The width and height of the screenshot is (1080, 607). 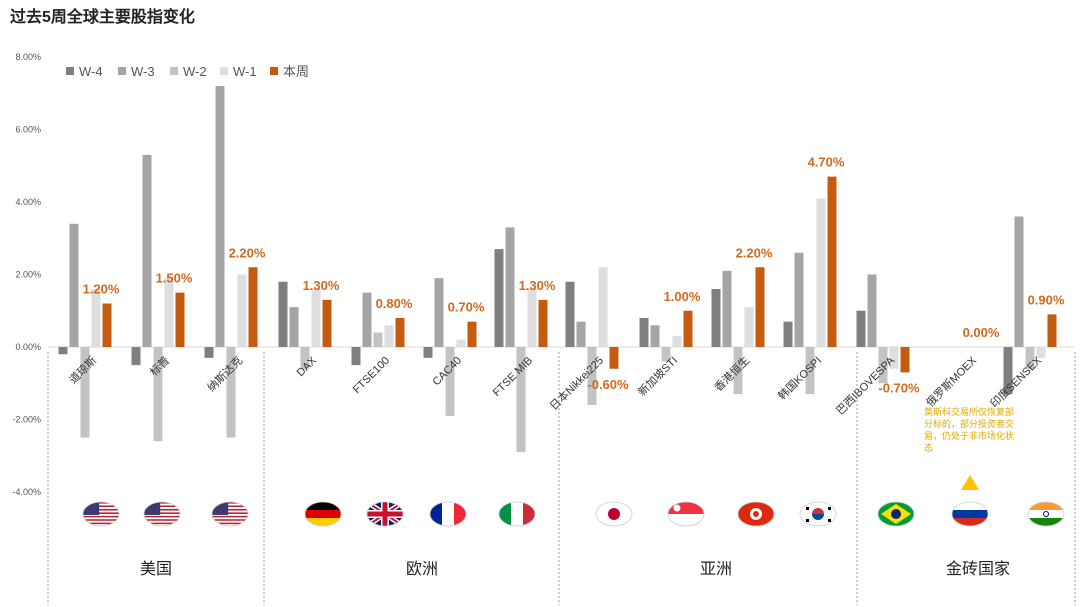 What do you see at coordinates (899, 387) in the screenshot?
I see `data-label: -0.70%` at bounding box center [899, 387].